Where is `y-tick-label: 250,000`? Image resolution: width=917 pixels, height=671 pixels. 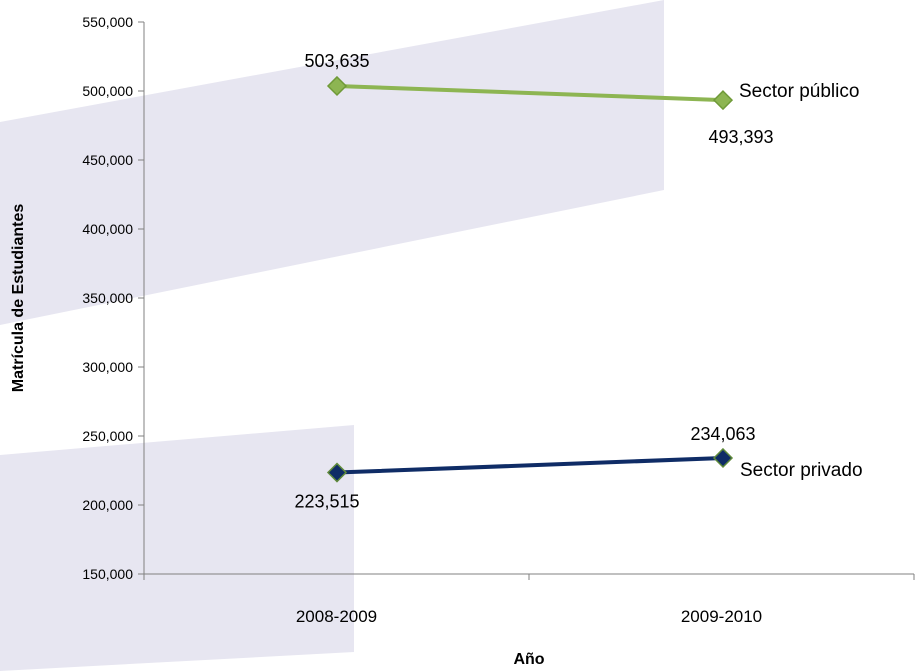 y-tick-label: 250,000 is located at coordinates (107, 436).